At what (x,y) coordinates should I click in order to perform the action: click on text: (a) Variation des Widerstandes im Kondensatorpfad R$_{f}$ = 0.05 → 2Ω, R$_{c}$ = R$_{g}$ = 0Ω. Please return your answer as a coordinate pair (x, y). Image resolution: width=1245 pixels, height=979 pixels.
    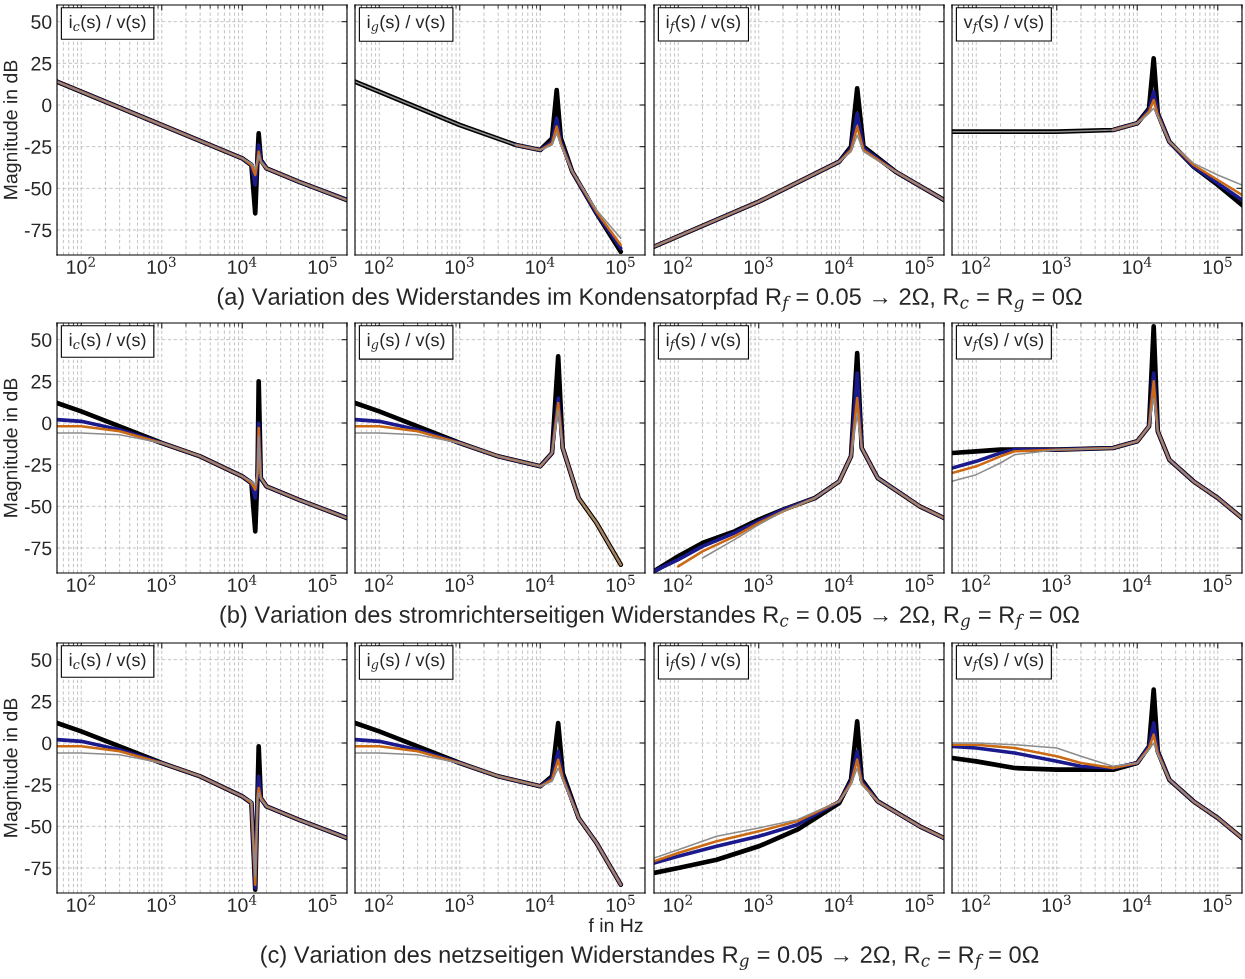
    Looking at the image, I should click on (649, 300).